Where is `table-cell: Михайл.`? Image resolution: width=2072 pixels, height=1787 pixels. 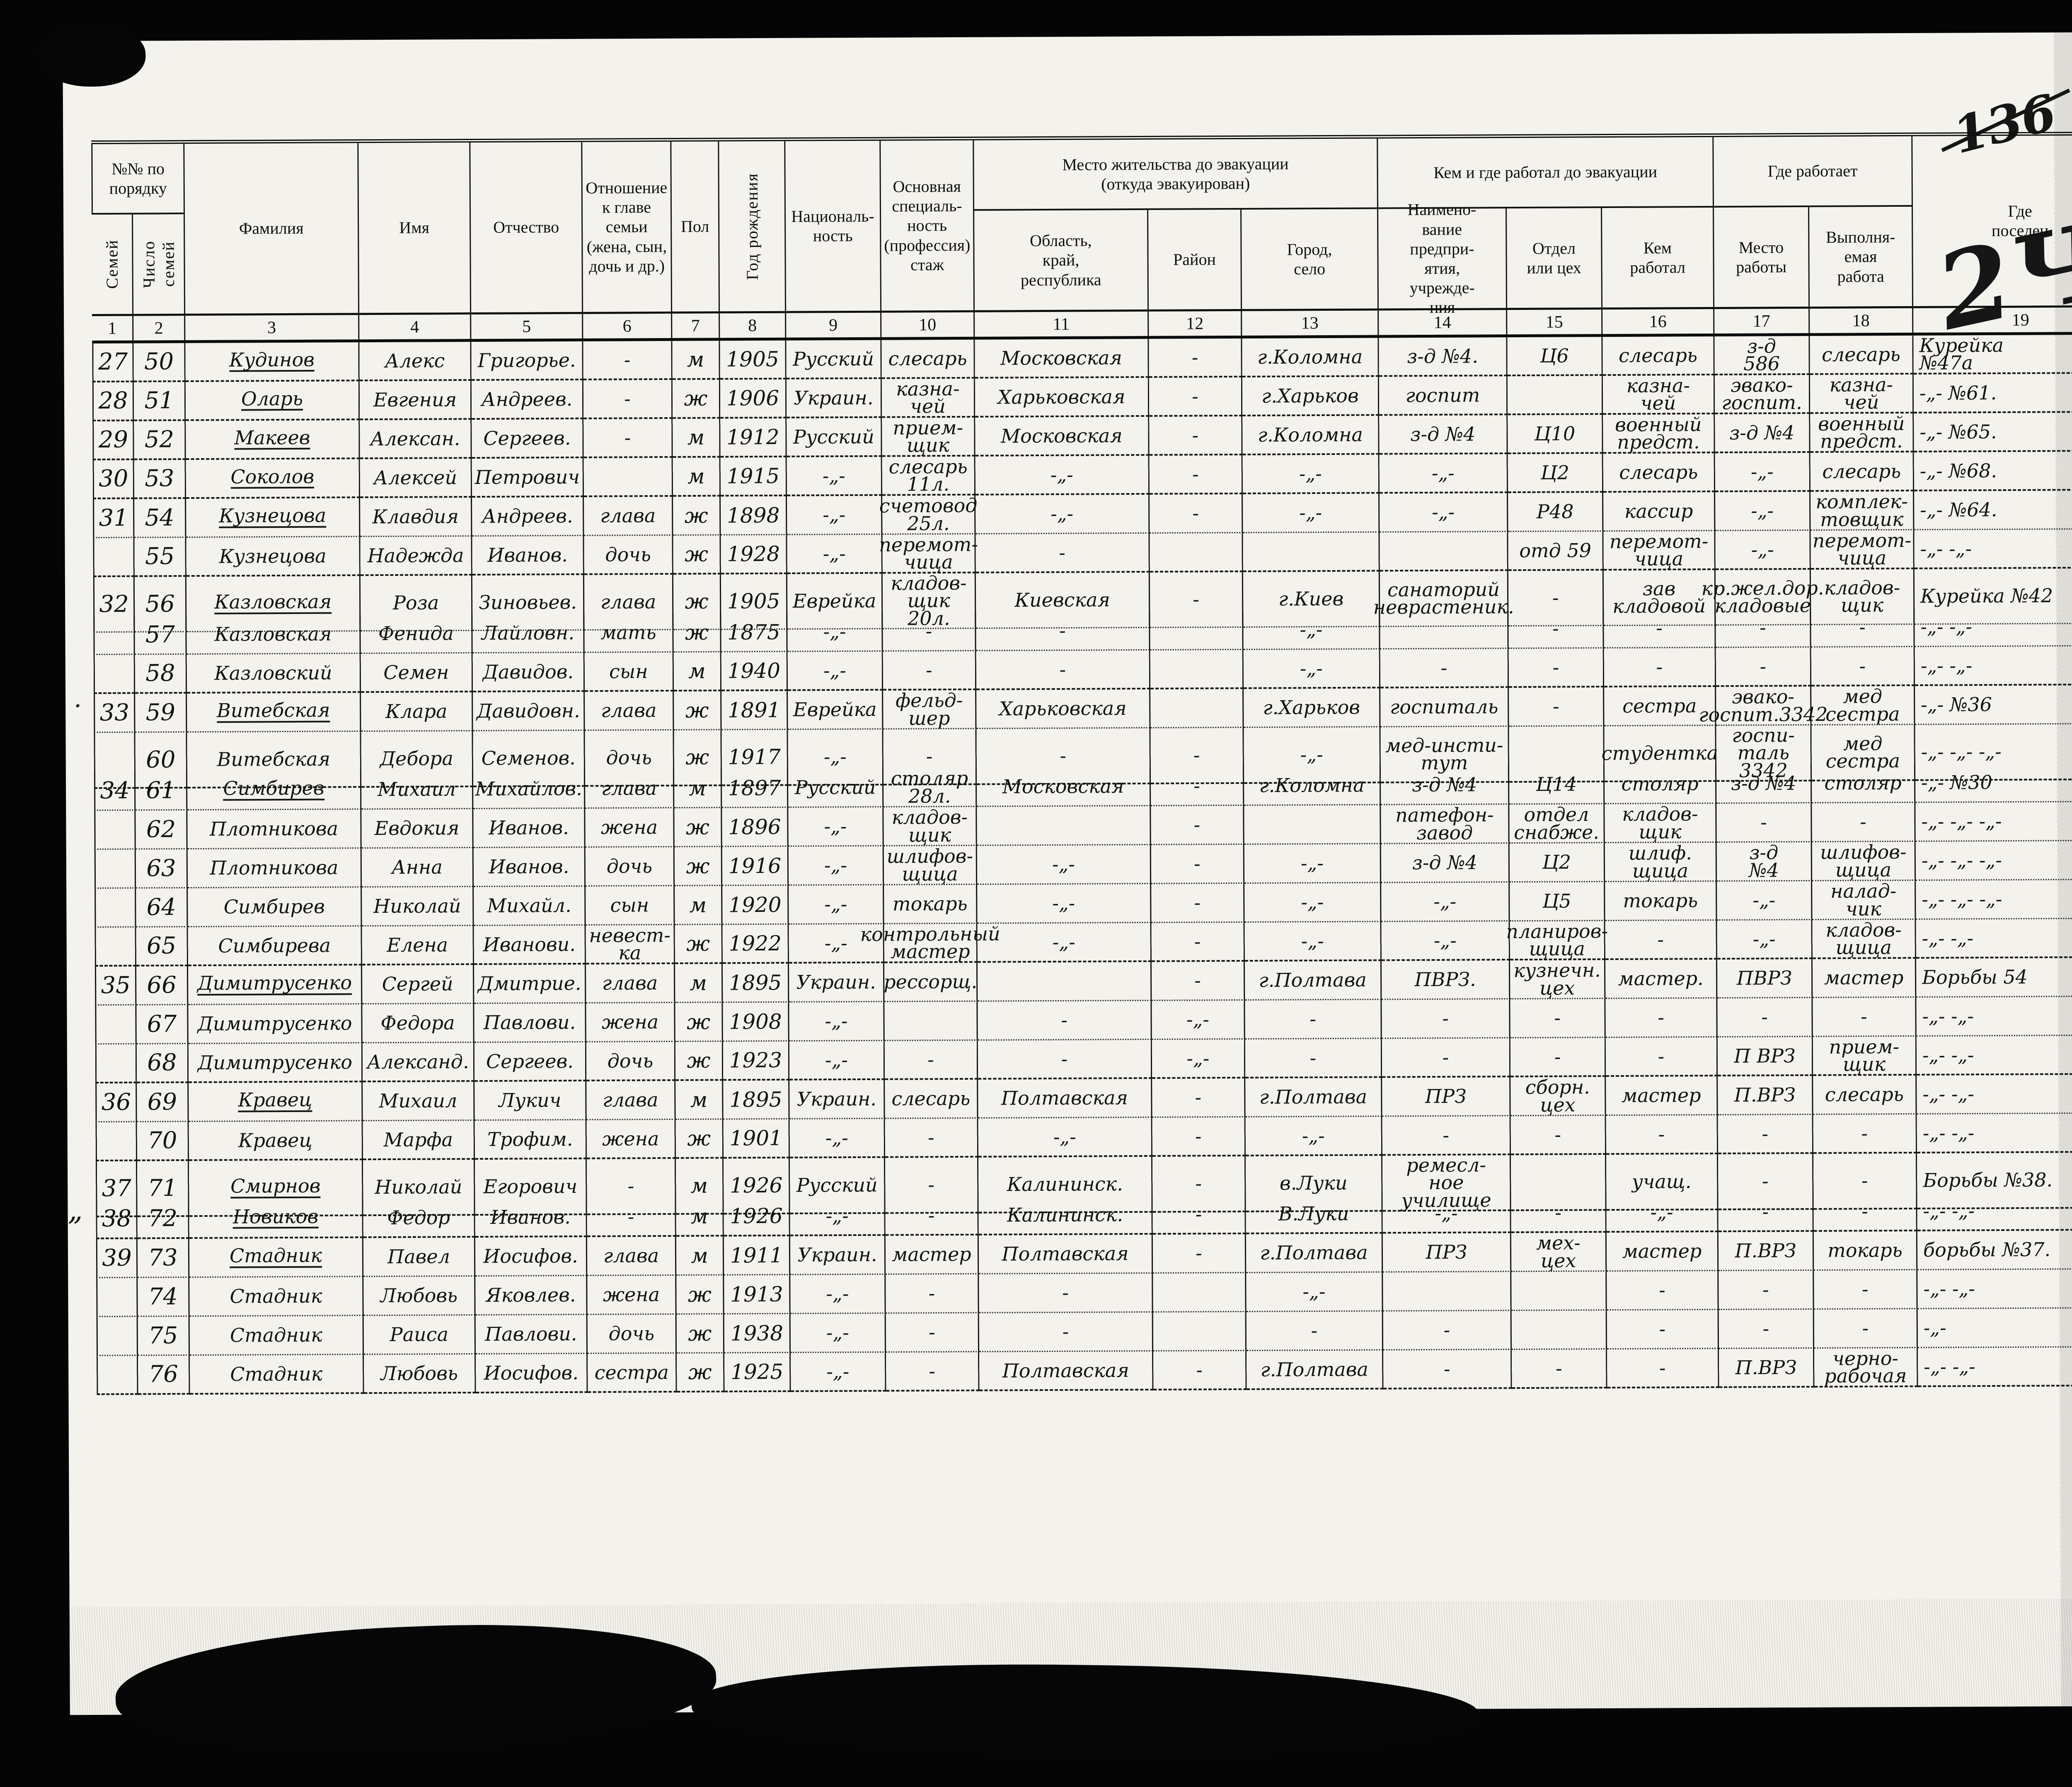
table-cell: Михайл. is located at coordinates (530, 906).